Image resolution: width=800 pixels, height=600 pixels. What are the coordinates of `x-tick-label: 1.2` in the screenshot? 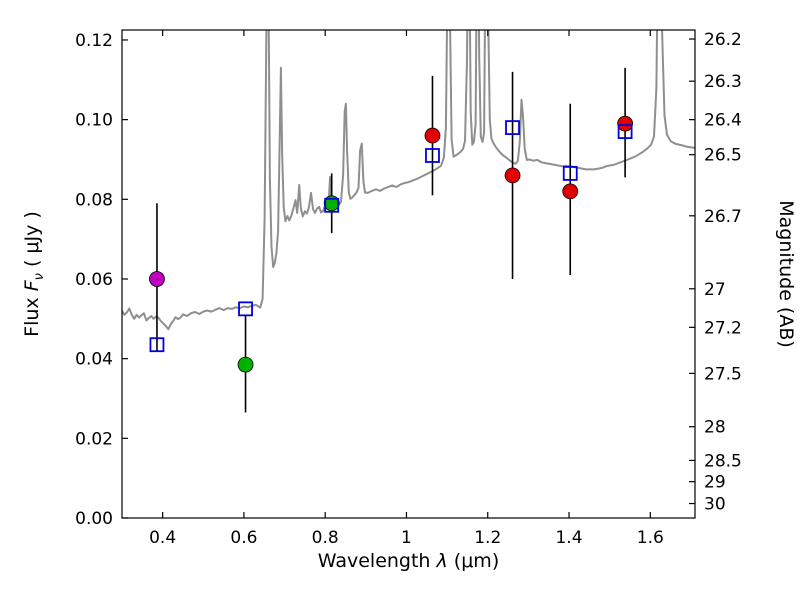 It's located at (487, 538).